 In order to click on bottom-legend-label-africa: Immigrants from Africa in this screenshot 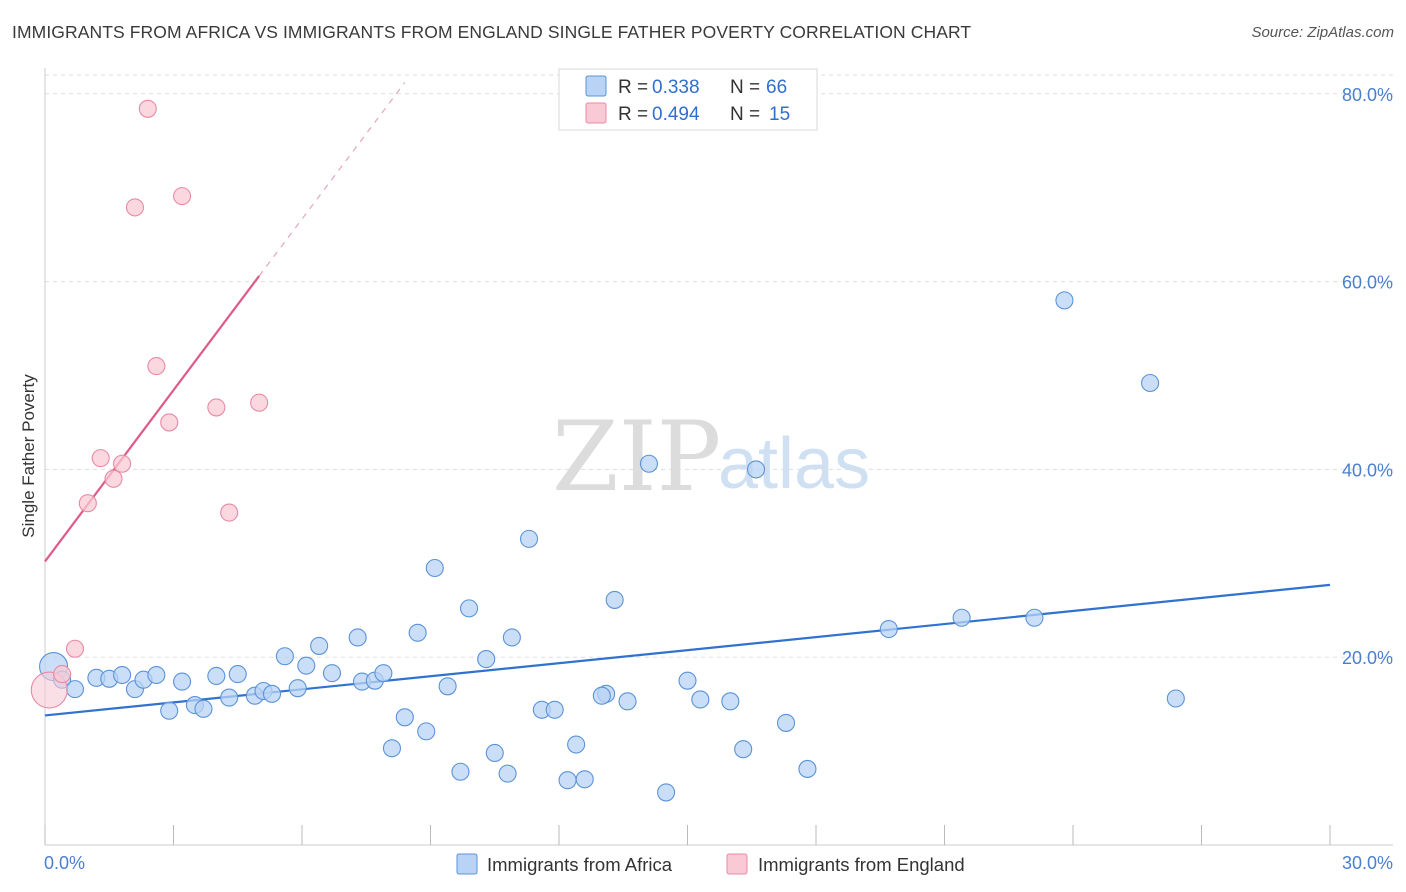, I will do `click(580, 864)`.